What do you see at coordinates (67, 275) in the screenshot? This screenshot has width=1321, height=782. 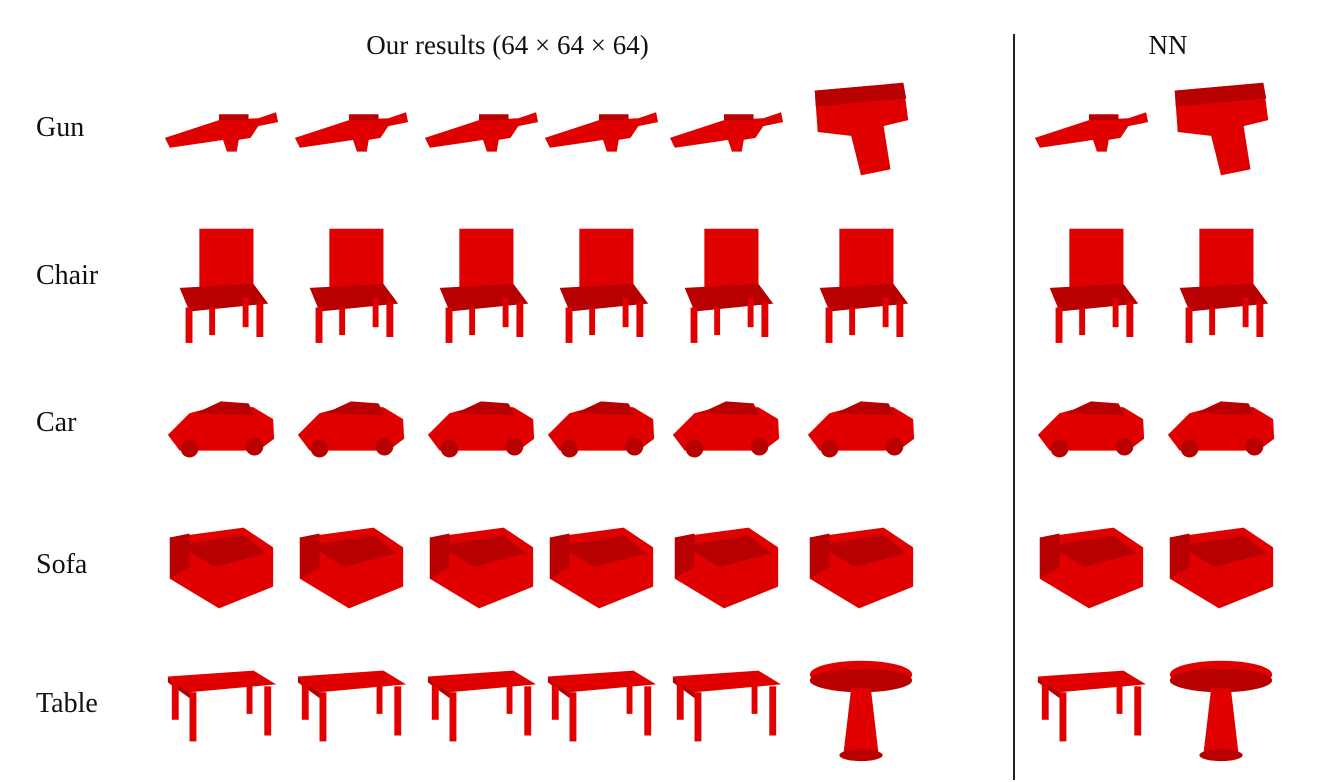 I see `row-label-chair: Chair` at bounding box center [67, 275].